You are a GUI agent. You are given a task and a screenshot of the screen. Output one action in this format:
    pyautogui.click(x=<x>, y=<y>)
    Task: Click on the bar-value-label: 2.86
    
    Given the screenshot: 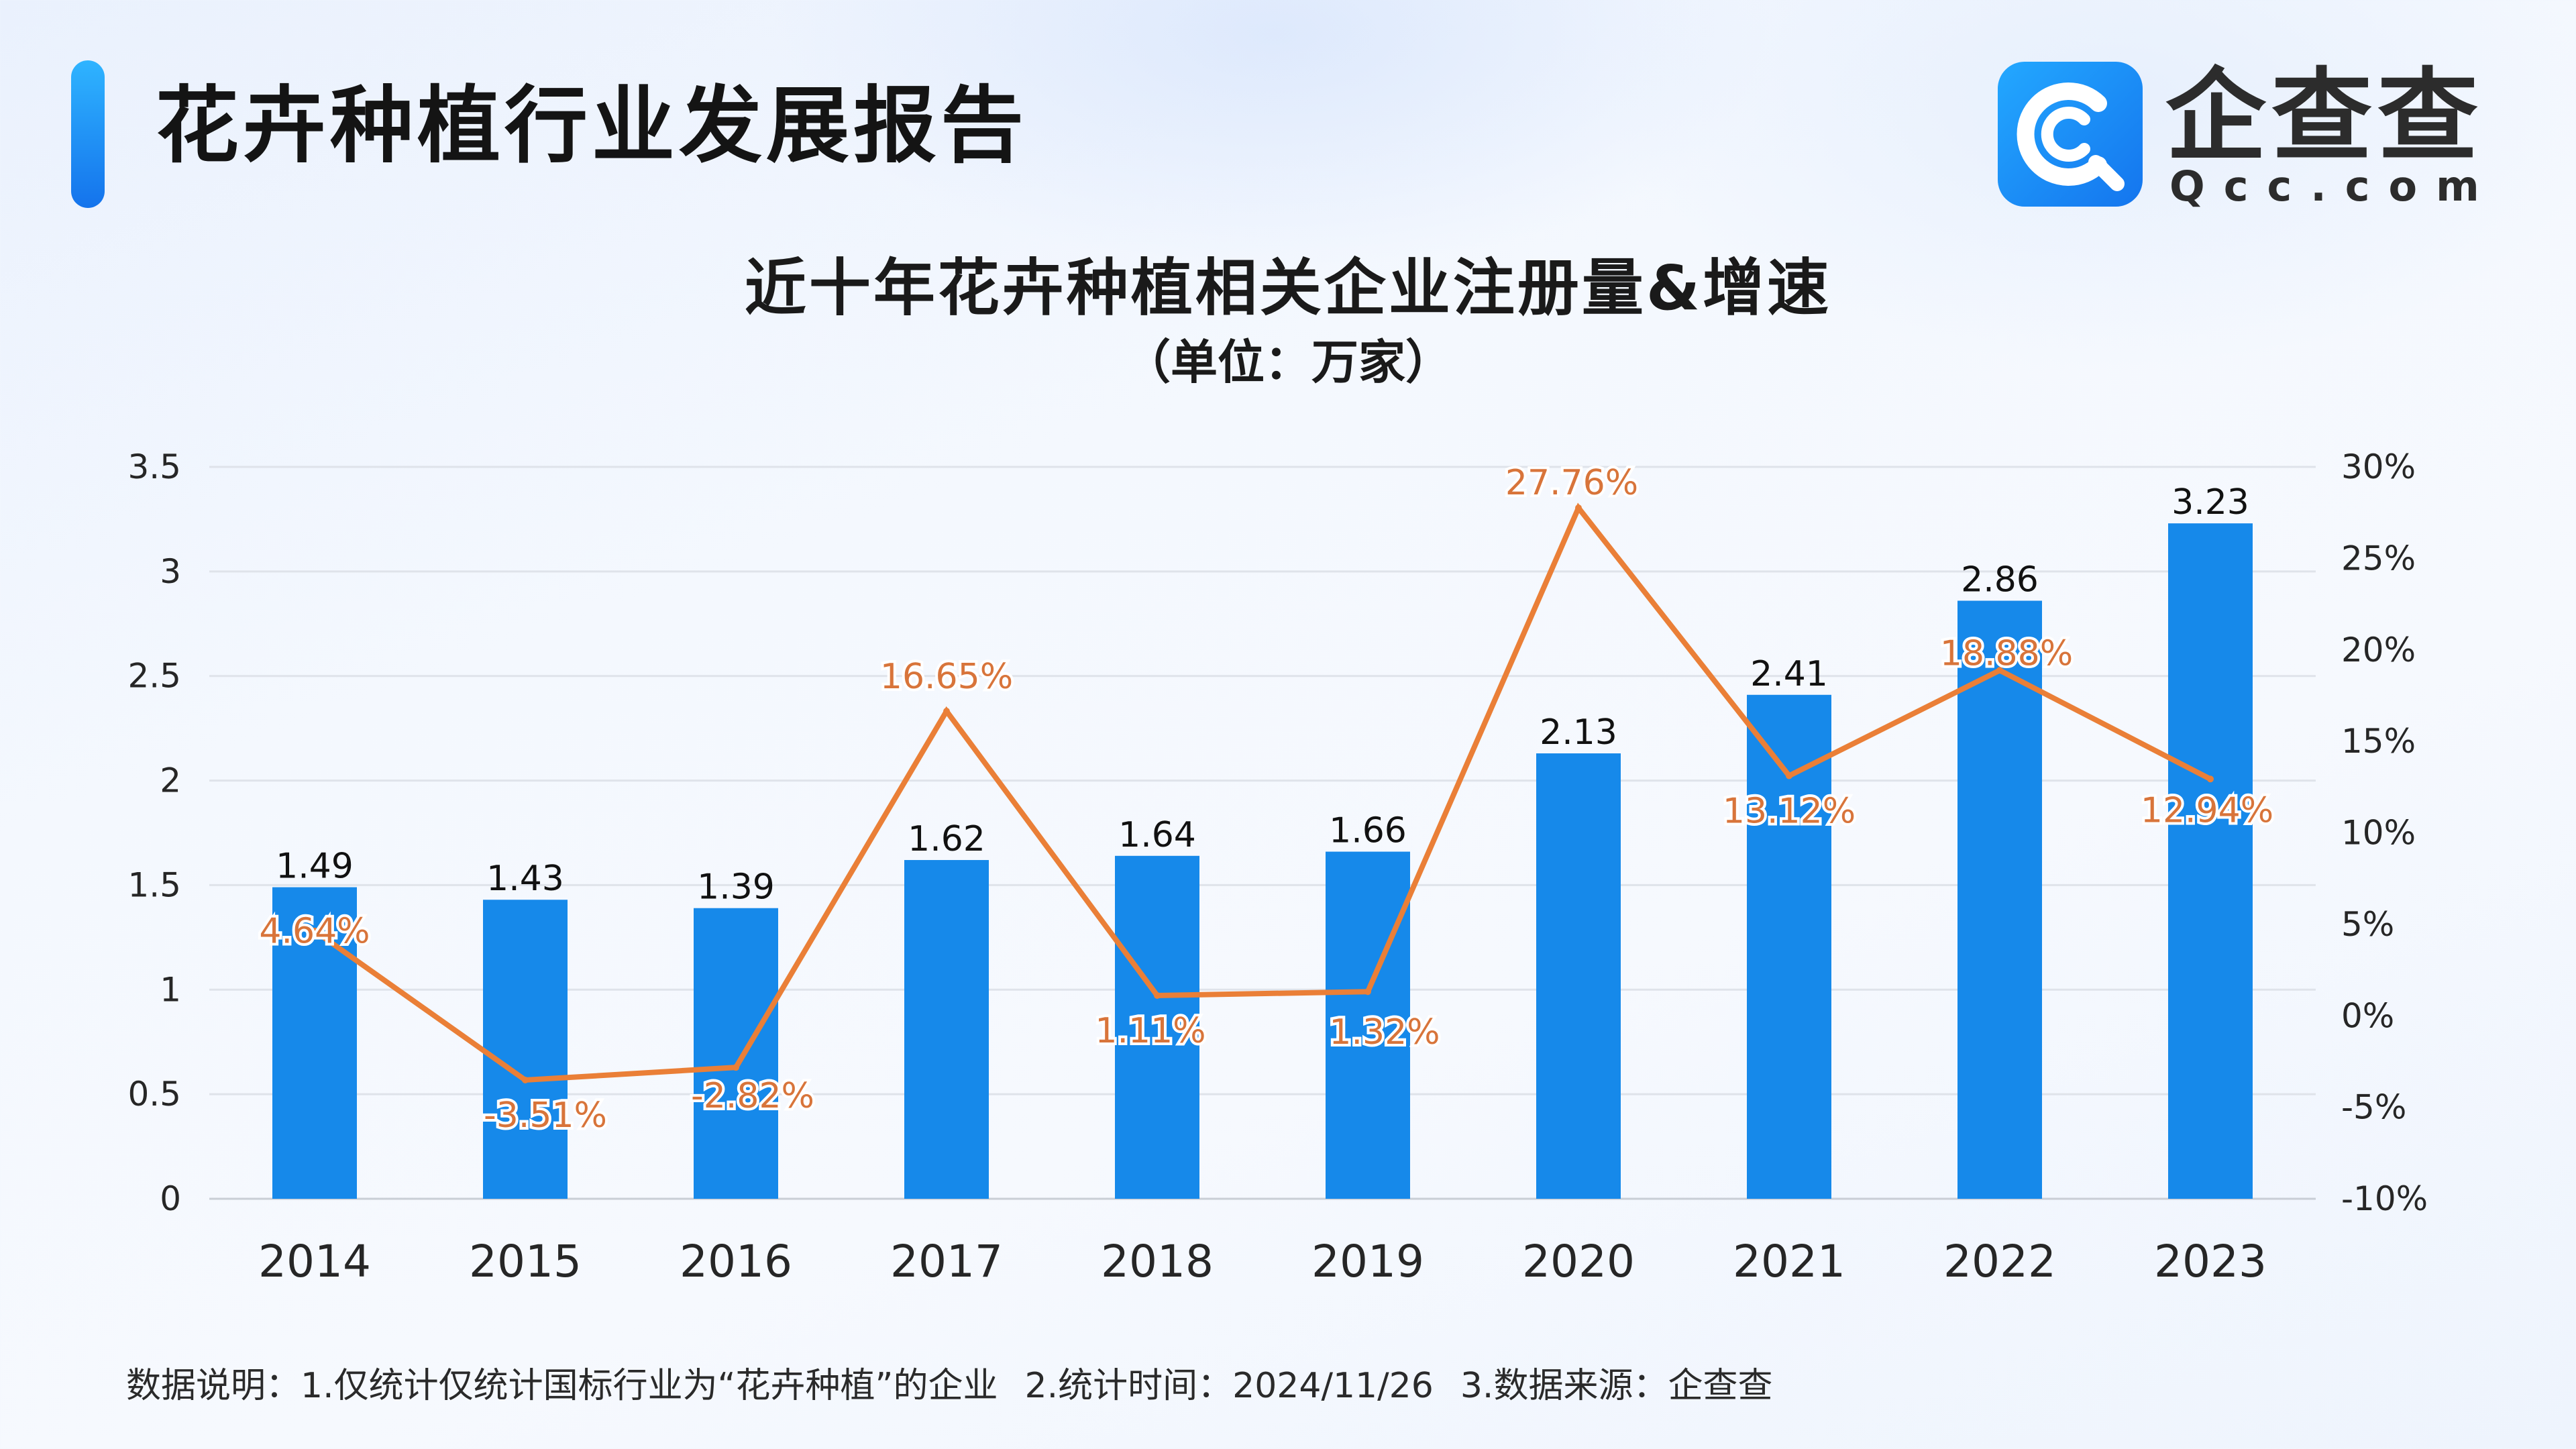 What is the action you would take?
    pyautogui.click(x=2000, y=579)
    